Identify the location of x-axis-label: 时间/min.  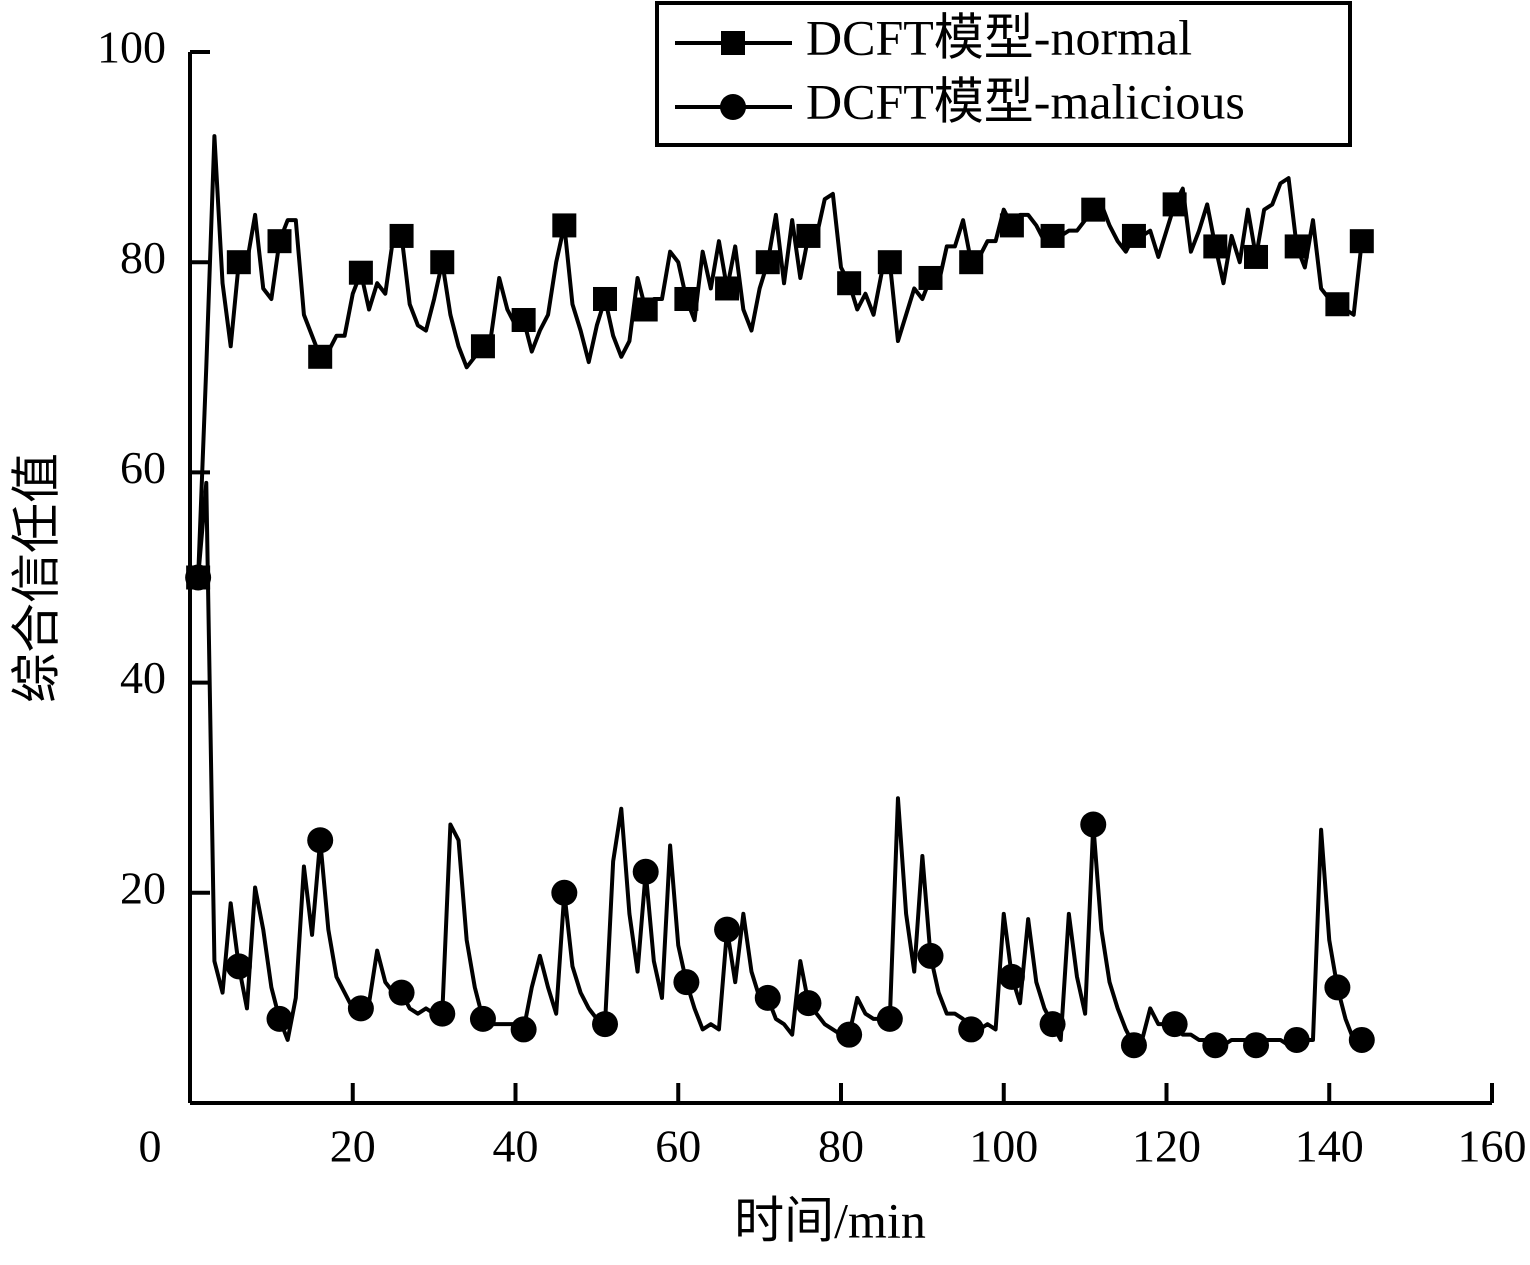
(830, 1220).